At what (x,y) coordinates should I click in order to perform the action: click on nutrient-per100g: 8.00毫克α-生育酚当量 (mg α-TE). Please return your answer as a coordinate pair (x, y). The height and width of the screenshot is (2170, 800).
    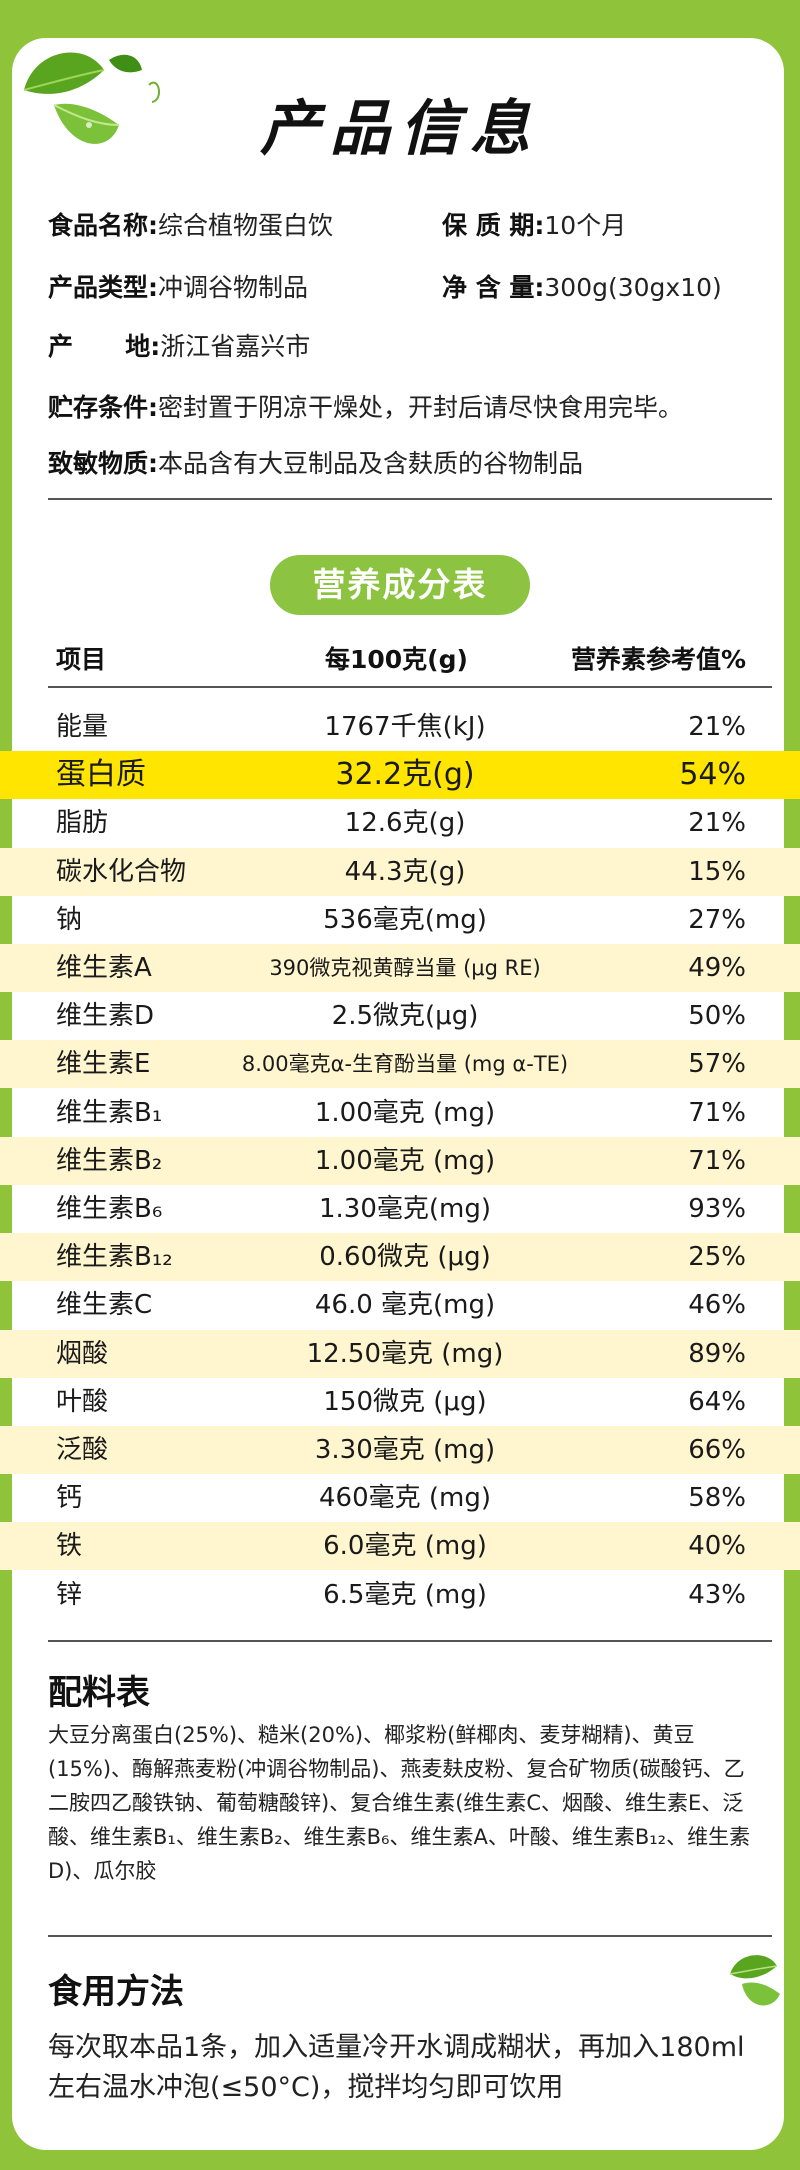
    Looking at the image, I should click on (405, 1064).